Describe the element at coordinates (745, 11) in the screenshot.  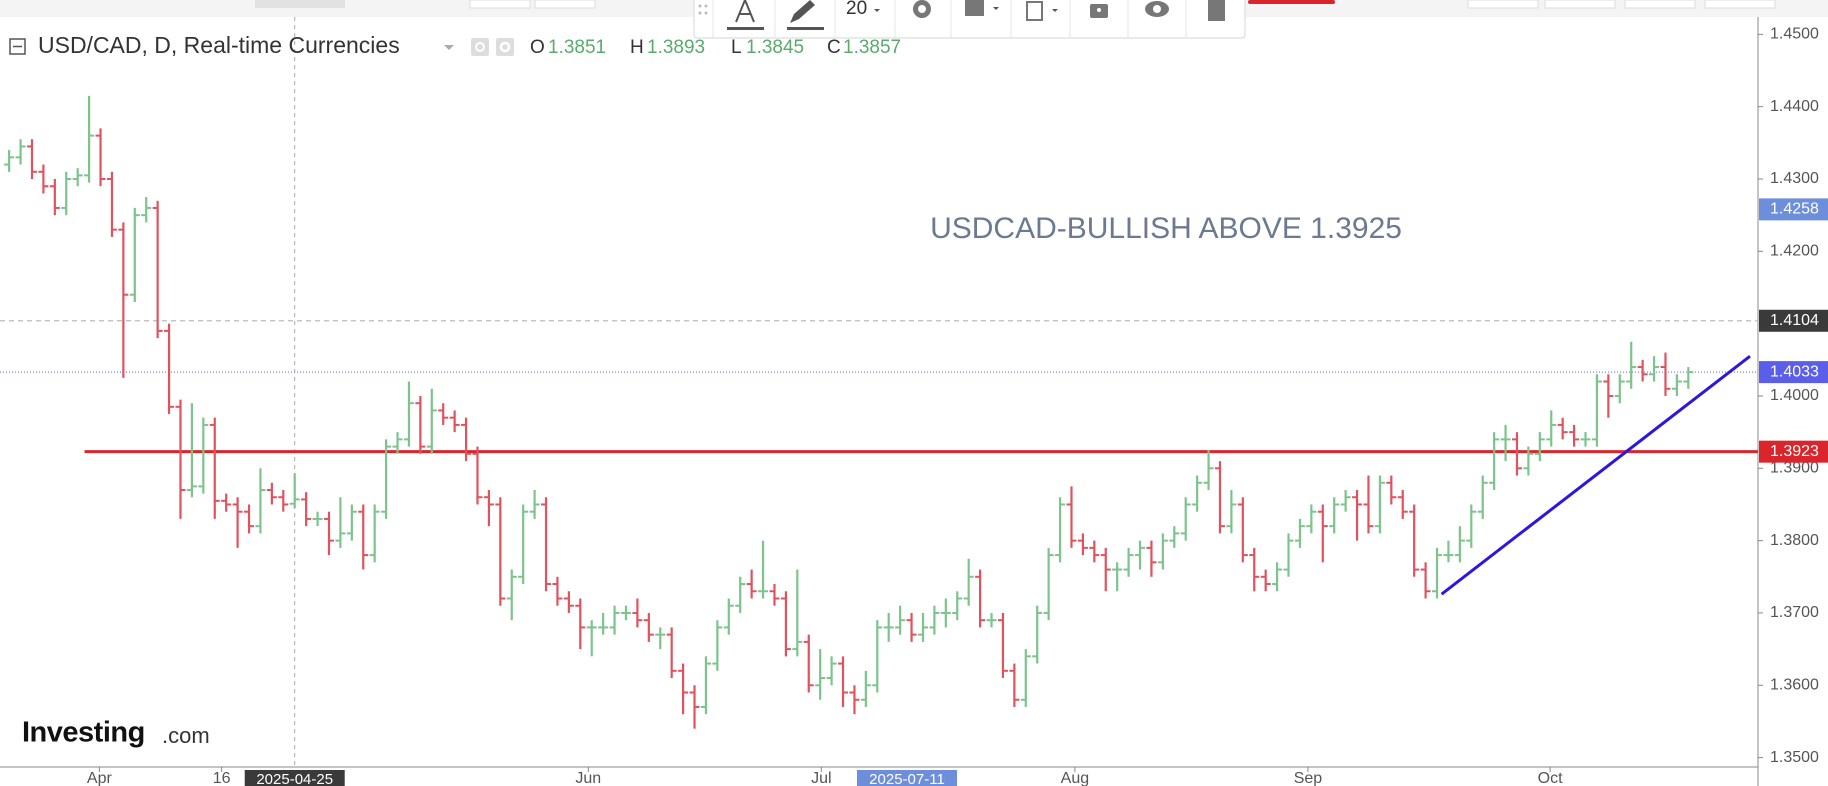
I see `text-tool-icon` at that location.